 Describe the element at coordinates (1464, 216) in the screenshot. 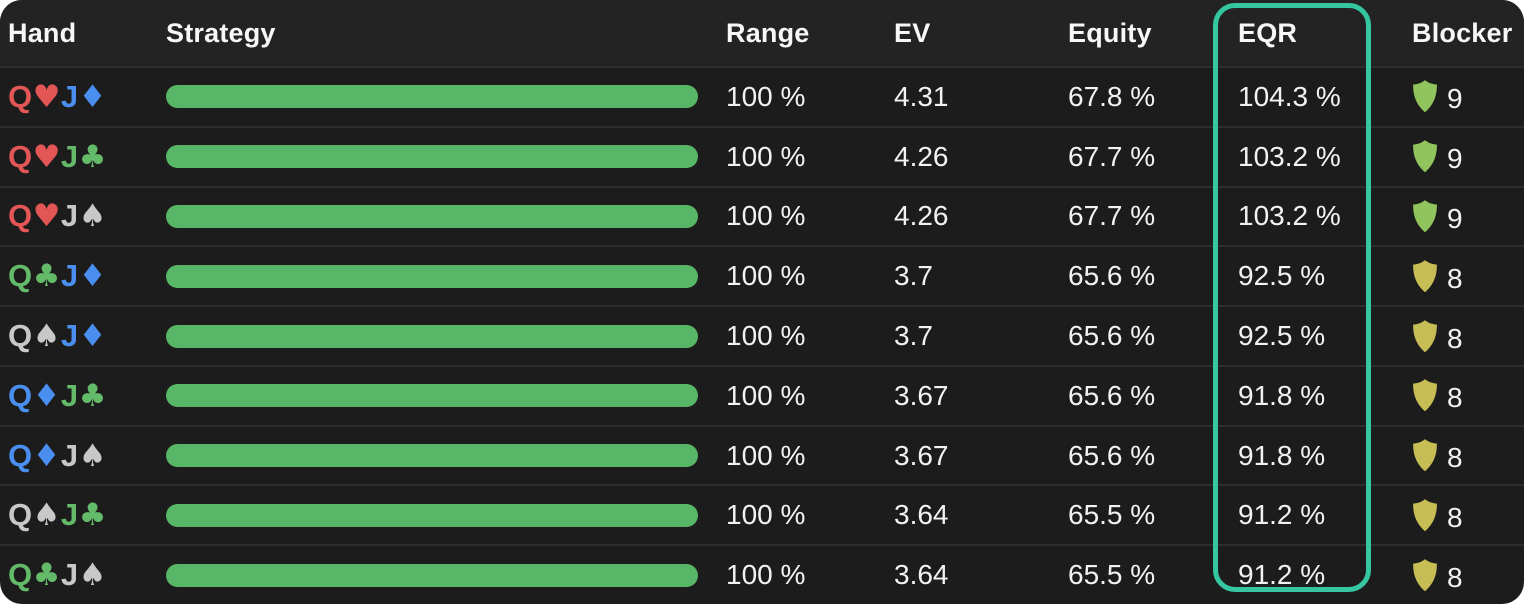

I see `blocker-cell: 9` at that location.